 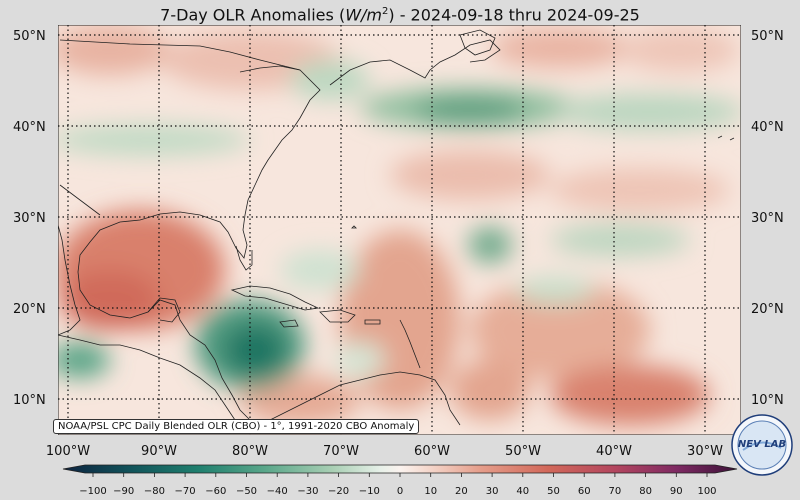 What do you see at coordinates (400, 491) in the screenshot?
I see `colorbar-tick-label: 0` at bounding box center [400, 491].